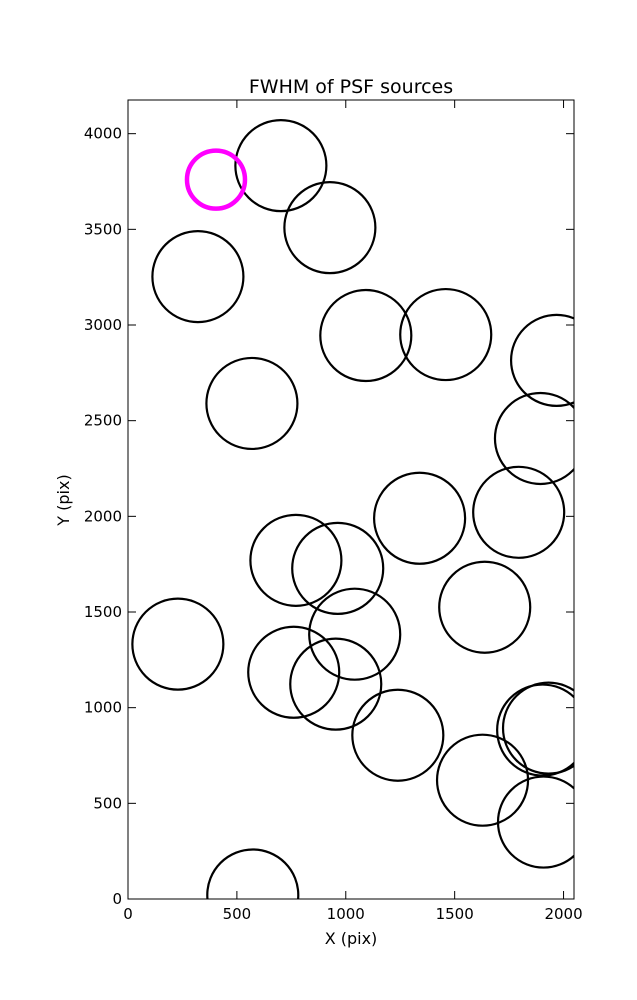  I want to click on x-axis-label: X (pix), so click(351, 938).